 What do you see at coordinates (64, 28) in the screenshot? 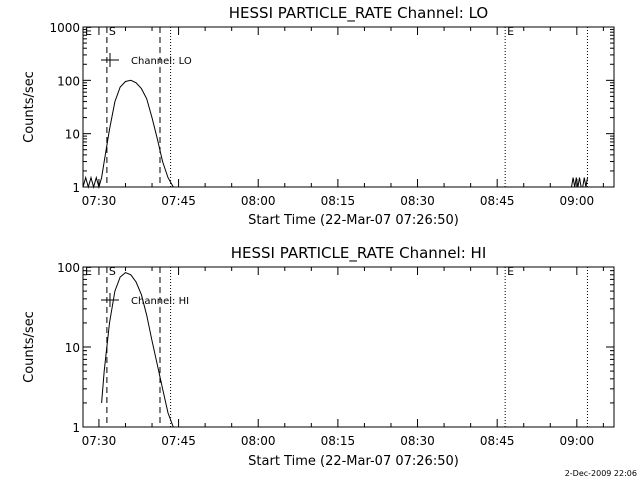
I see `y-tick-label: 1000` at bounding box center [64, 28].